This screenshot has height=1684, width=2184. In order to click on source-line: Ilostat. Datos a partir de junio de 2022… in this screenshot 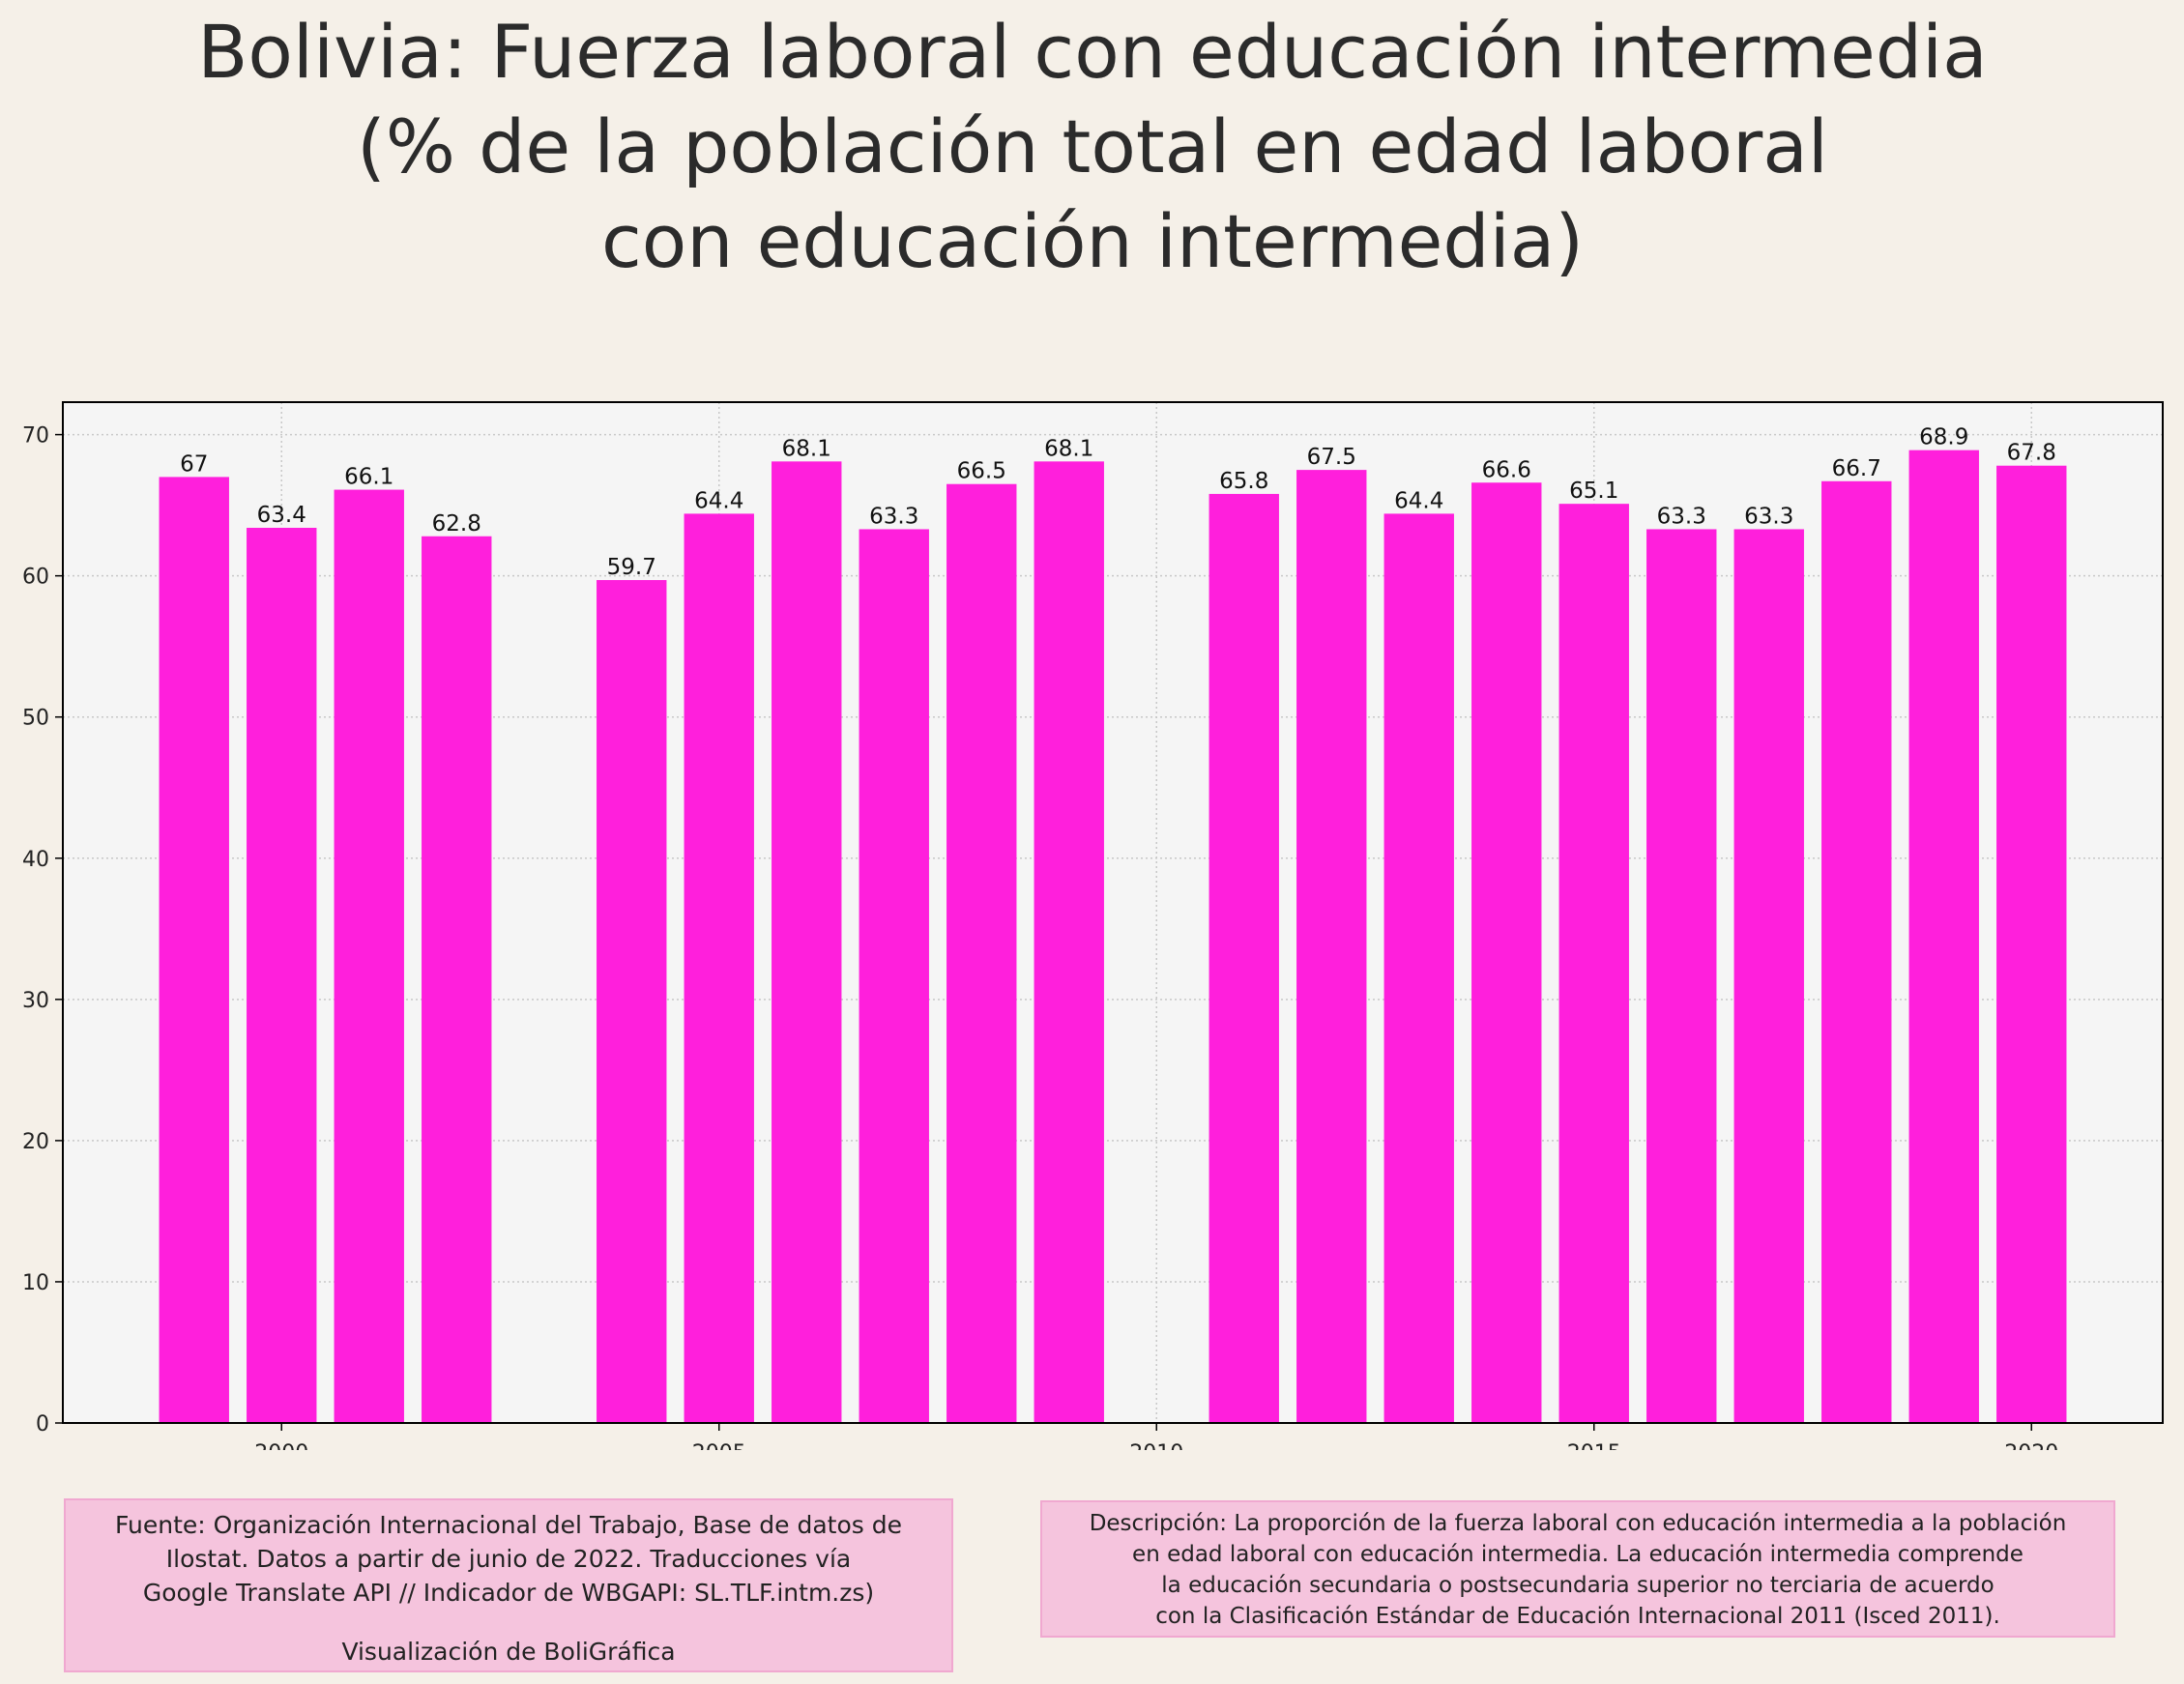, I will do `click(509, 1559)`.